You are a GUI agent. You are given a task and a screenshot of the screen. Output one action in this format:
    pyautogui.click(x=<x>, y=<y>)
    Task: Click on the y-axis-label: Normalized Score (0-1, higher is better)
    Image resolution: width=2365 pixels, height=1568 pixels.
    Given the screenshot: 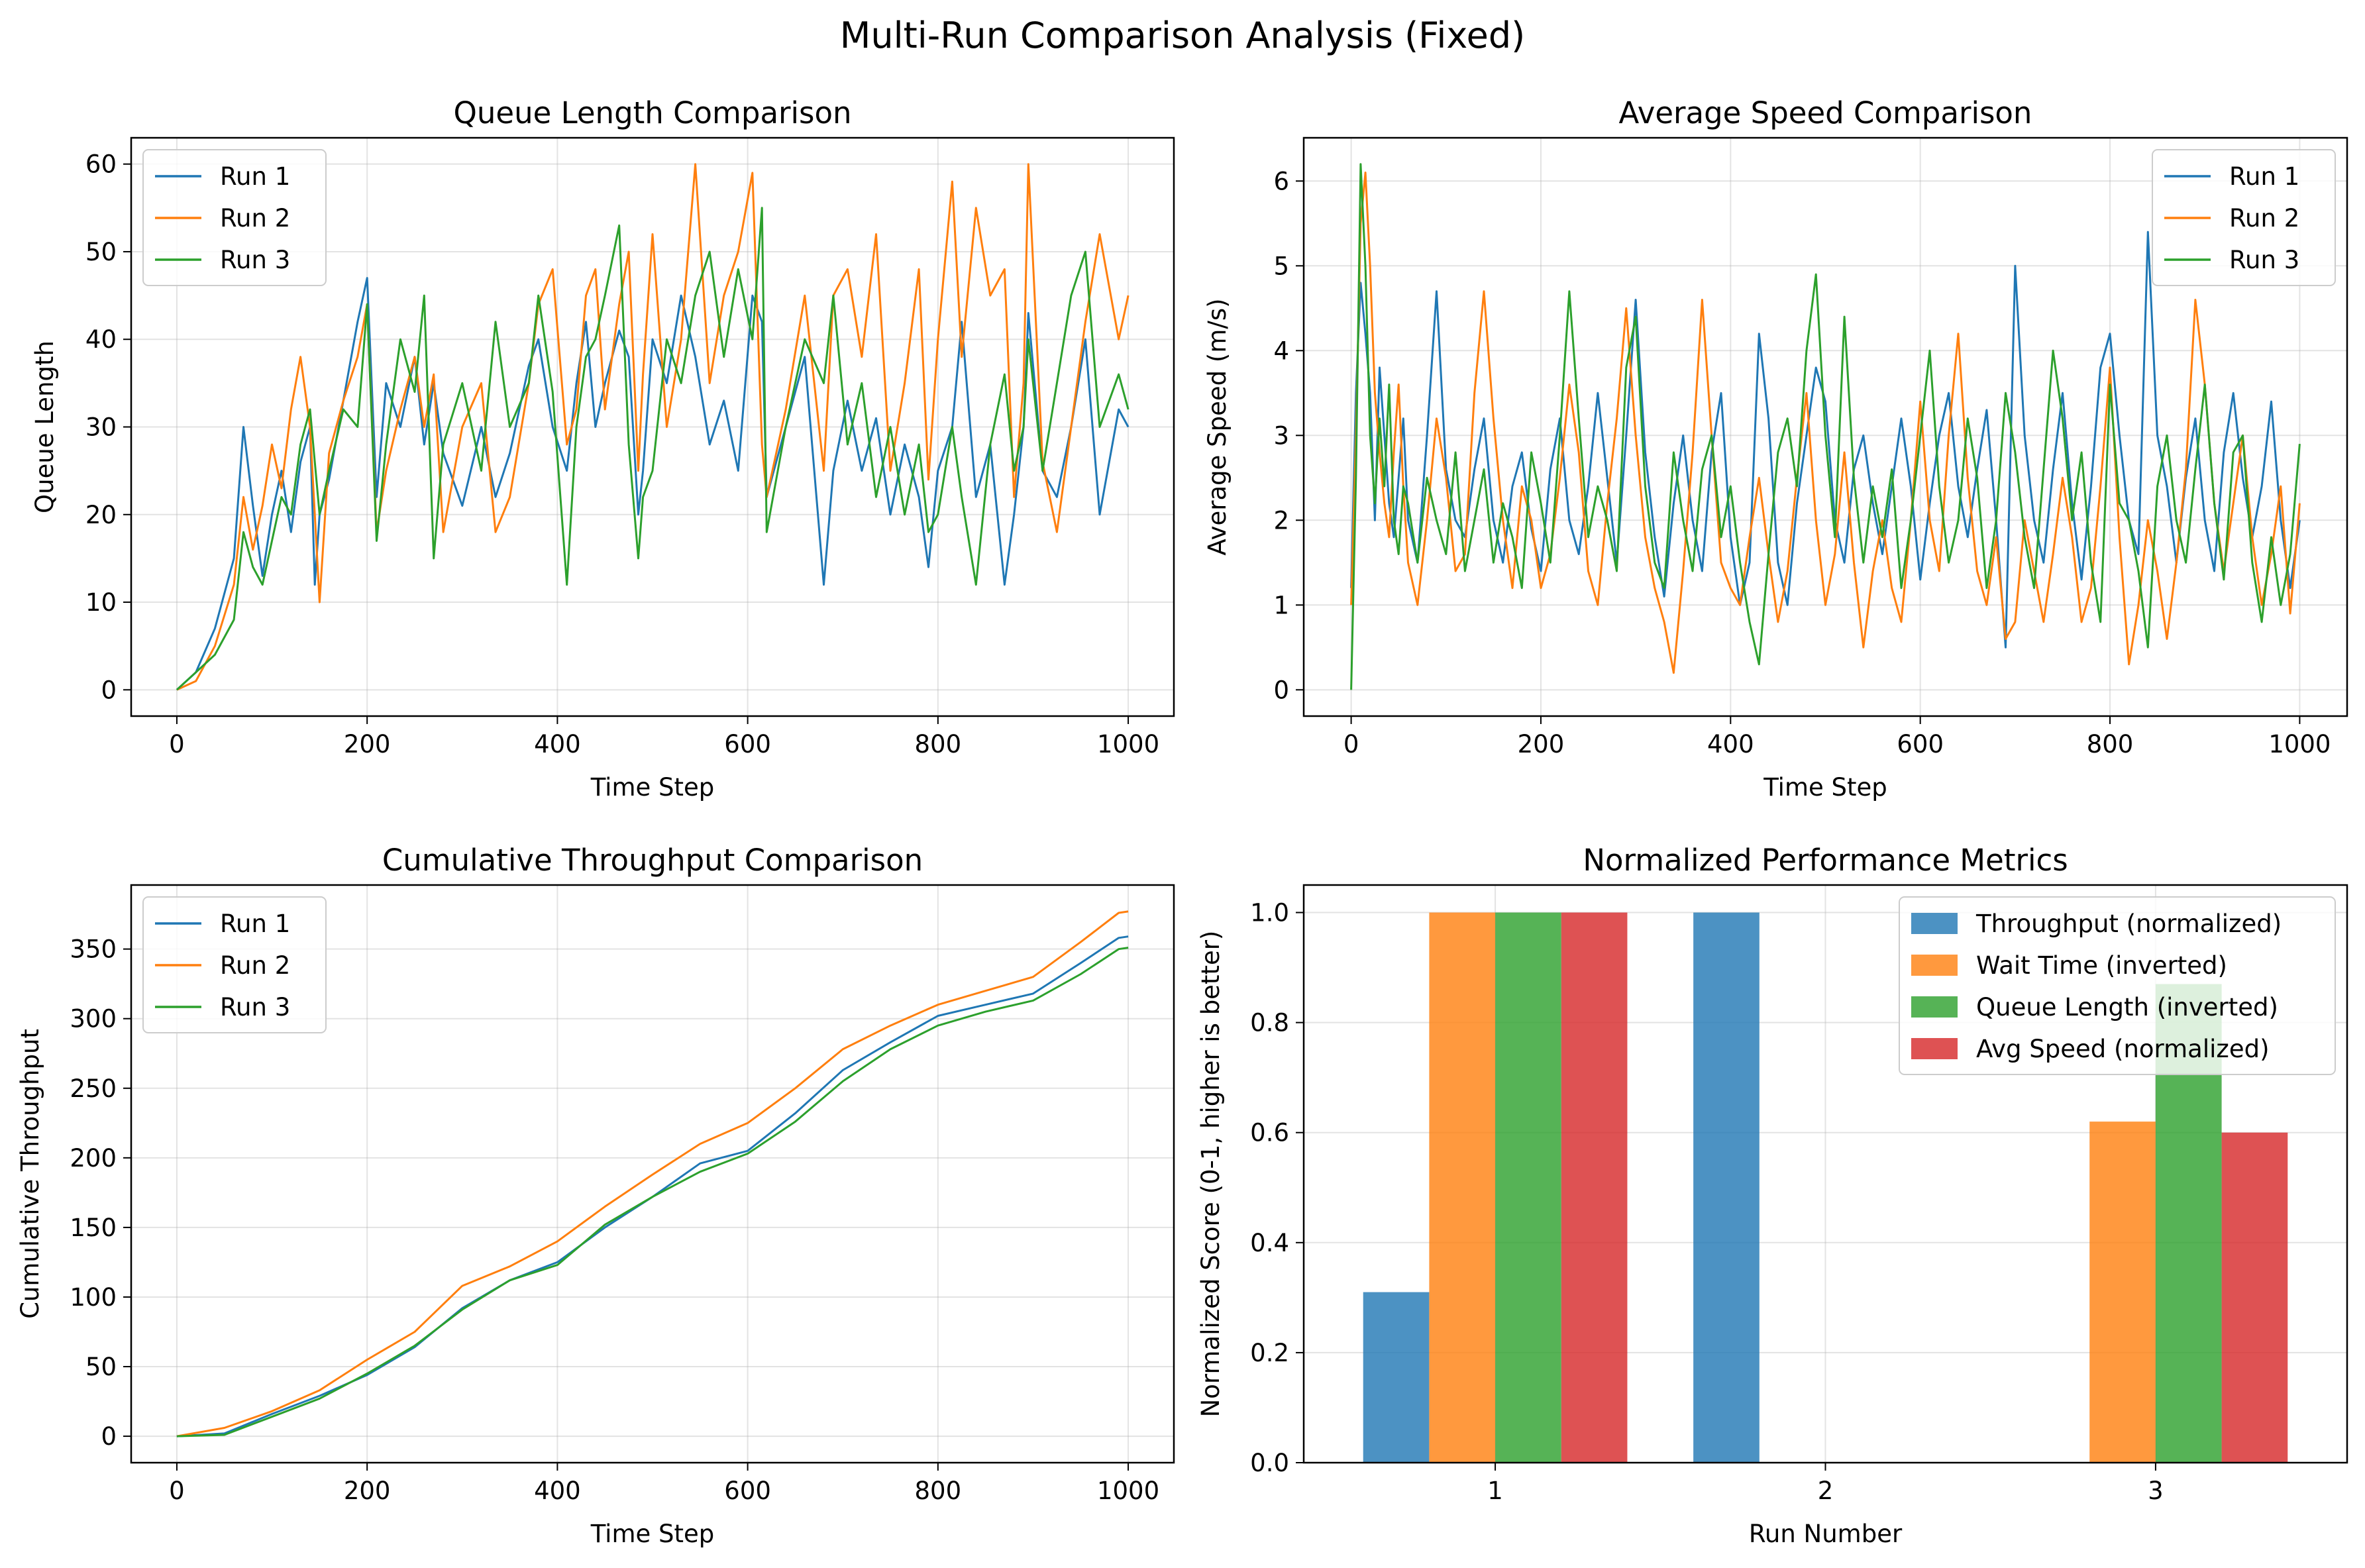 What is the action you would take?
    pyautogui.click(x=1210, y=1174)
    